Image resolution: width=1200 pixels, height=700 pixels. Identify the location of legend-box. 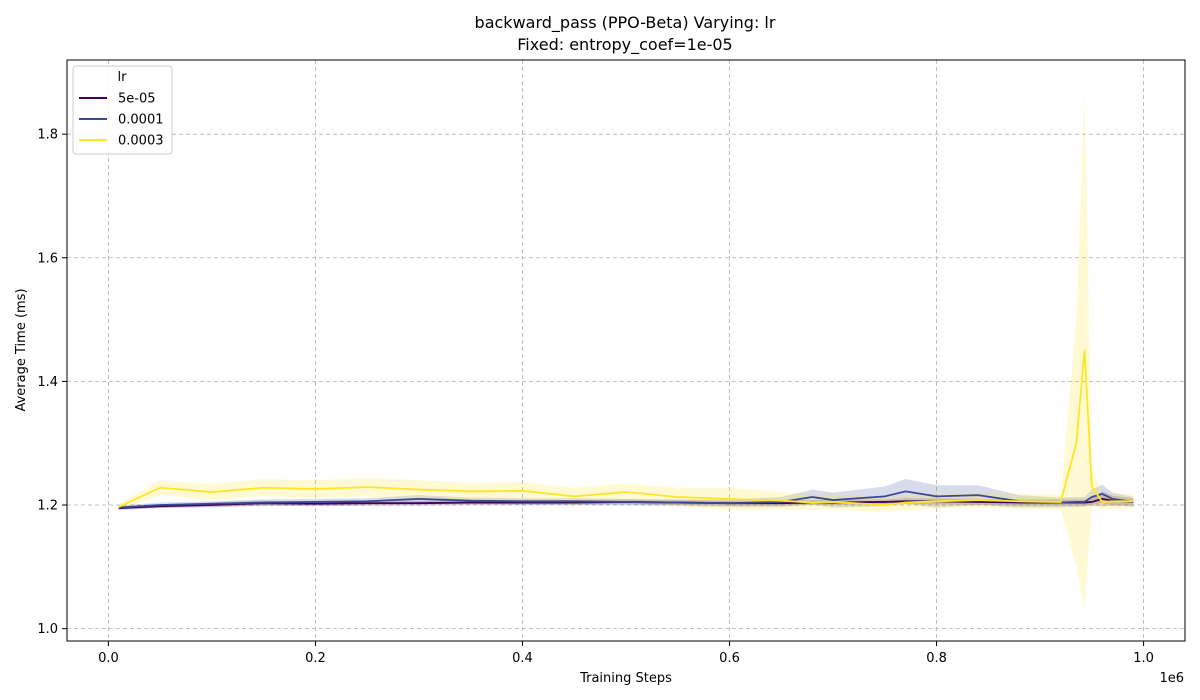
(122, 110).